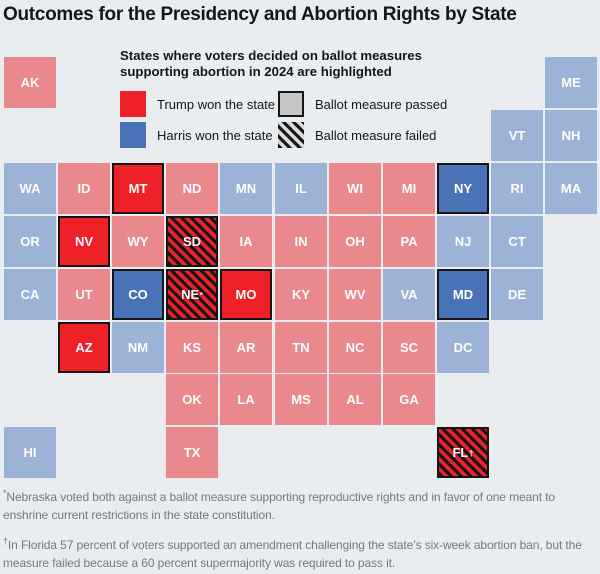  I want to click on state-label: ND, so click(192, 188).